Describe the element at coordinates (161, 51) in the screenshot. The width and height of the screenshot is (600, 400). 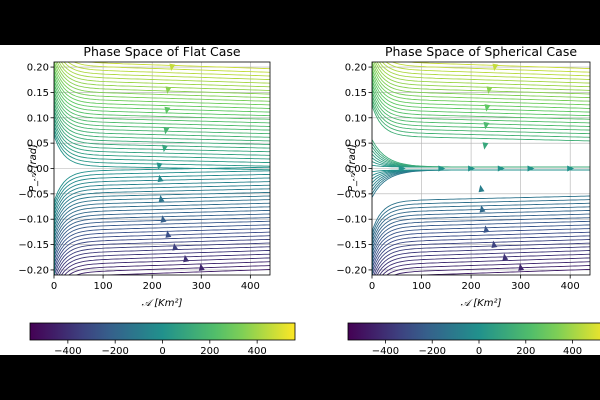
I see `chart-title: Phase Space of Flat Case` at that location.